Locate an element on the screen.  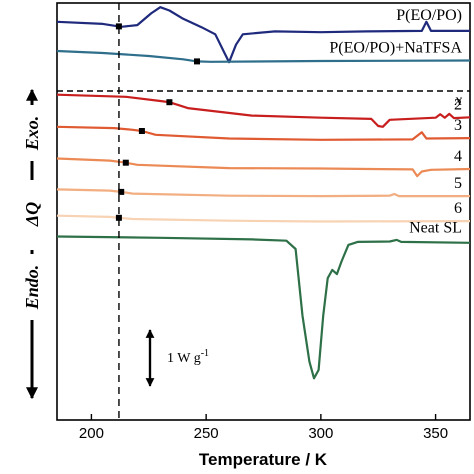
series-label-p-eo-po: P(EO/PO) is located at coordinates (429, 15).